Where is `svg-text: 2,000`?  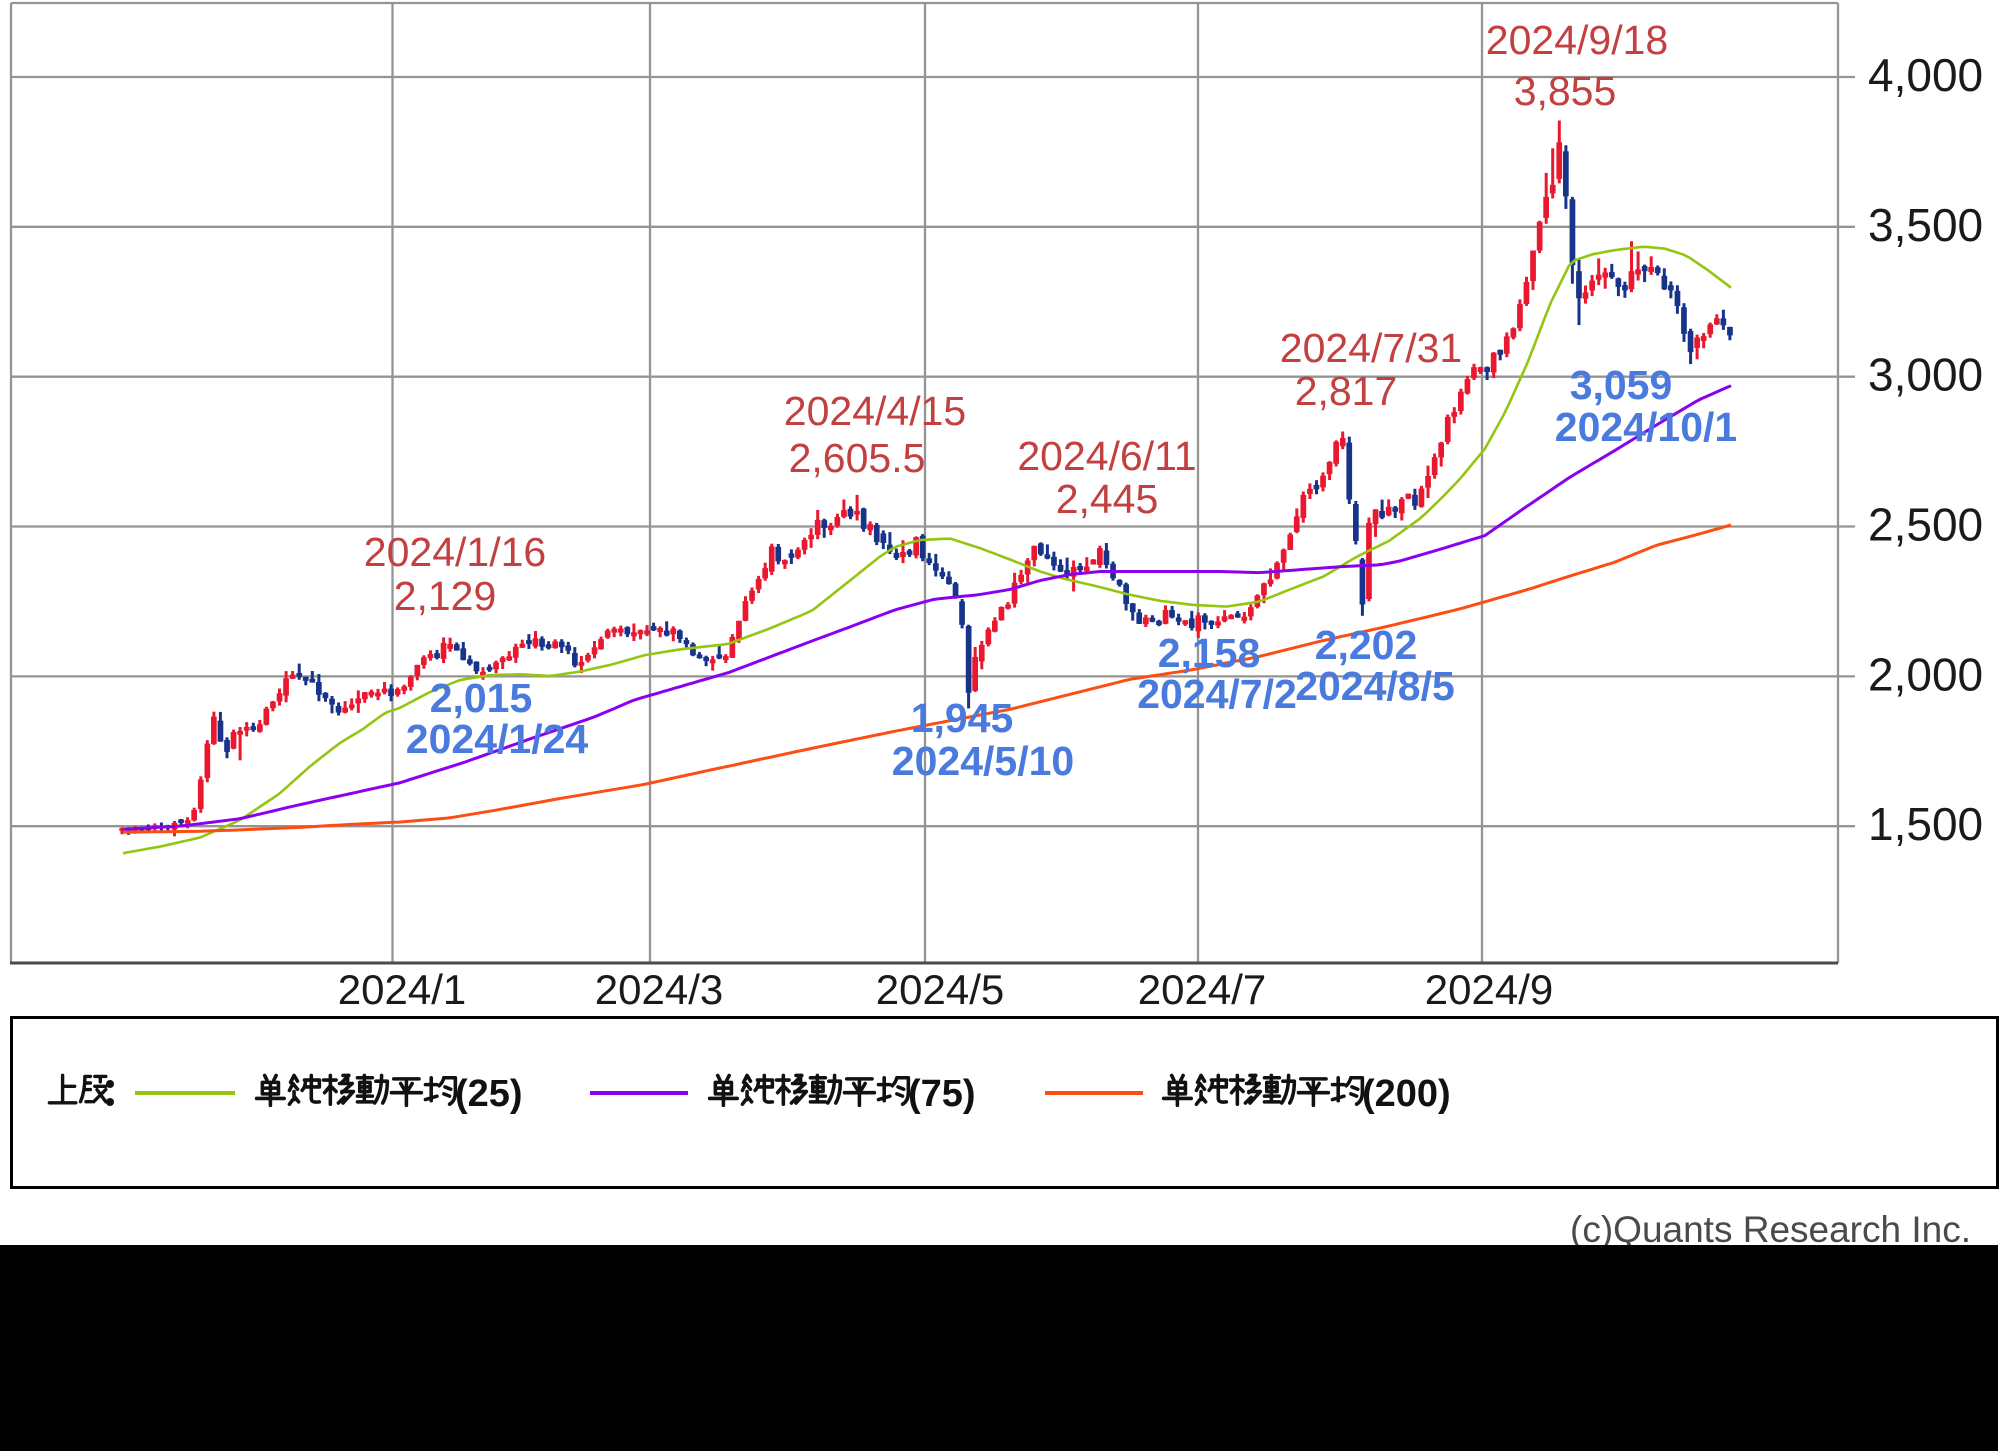
svg-text: 2,000 is located at coordinates (1925, 674).